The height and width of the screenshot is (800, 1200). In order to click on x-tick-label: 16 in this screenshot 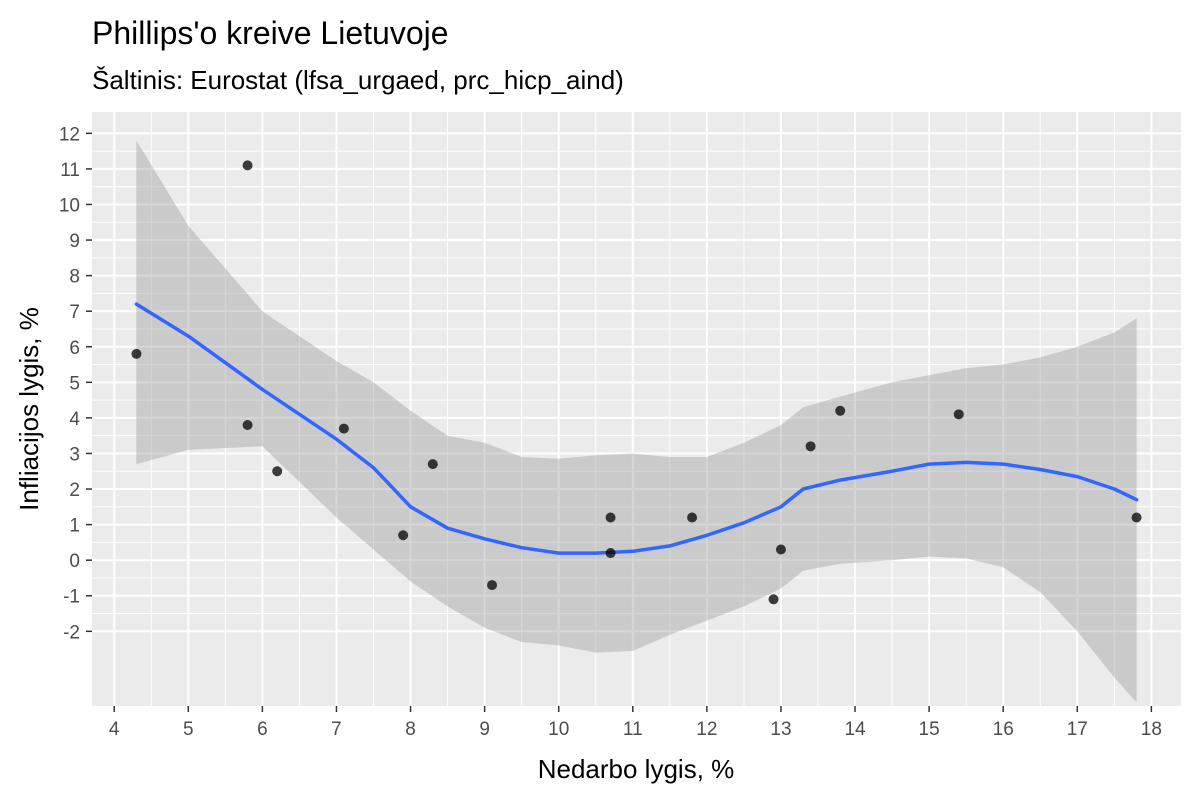, I will do `click(1003, 729)`.